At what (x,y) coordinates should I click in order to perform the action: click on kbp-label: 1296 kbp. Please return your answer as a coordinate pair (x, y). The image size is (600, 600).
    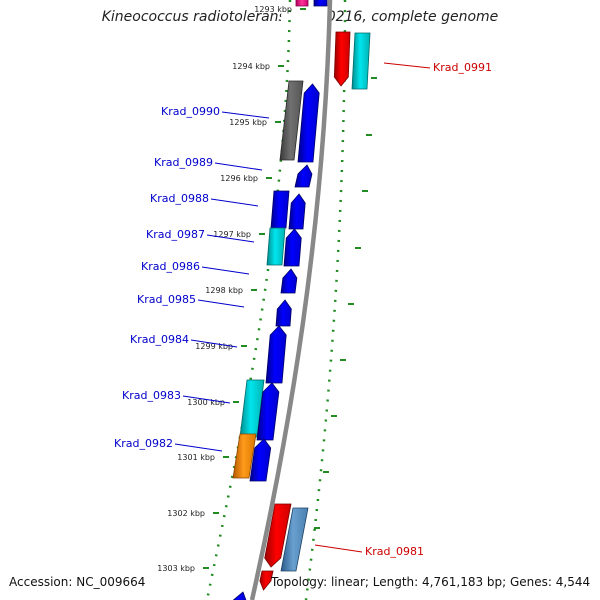
    Looking at the image, I should click on (239, 178).